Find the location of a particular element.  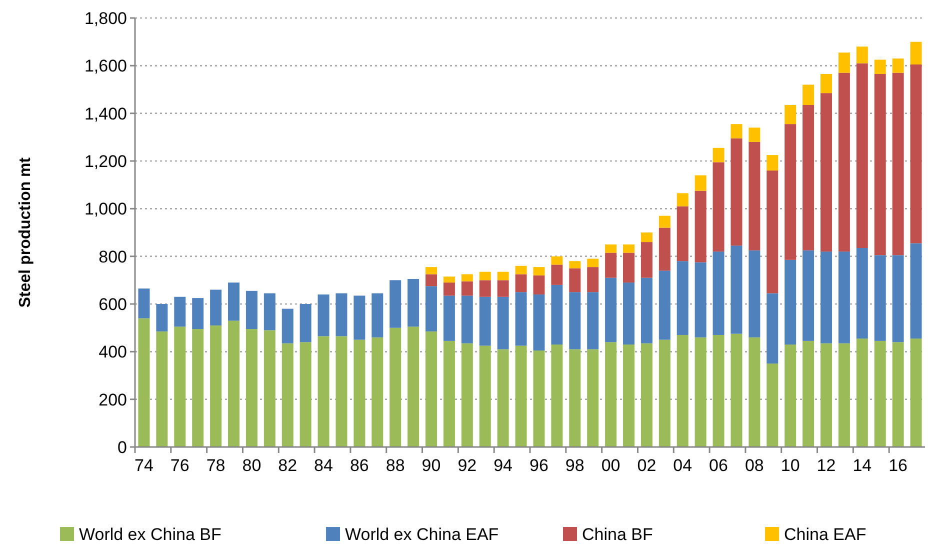

y-tick-label: 0 is located at coordinates (122, 447).